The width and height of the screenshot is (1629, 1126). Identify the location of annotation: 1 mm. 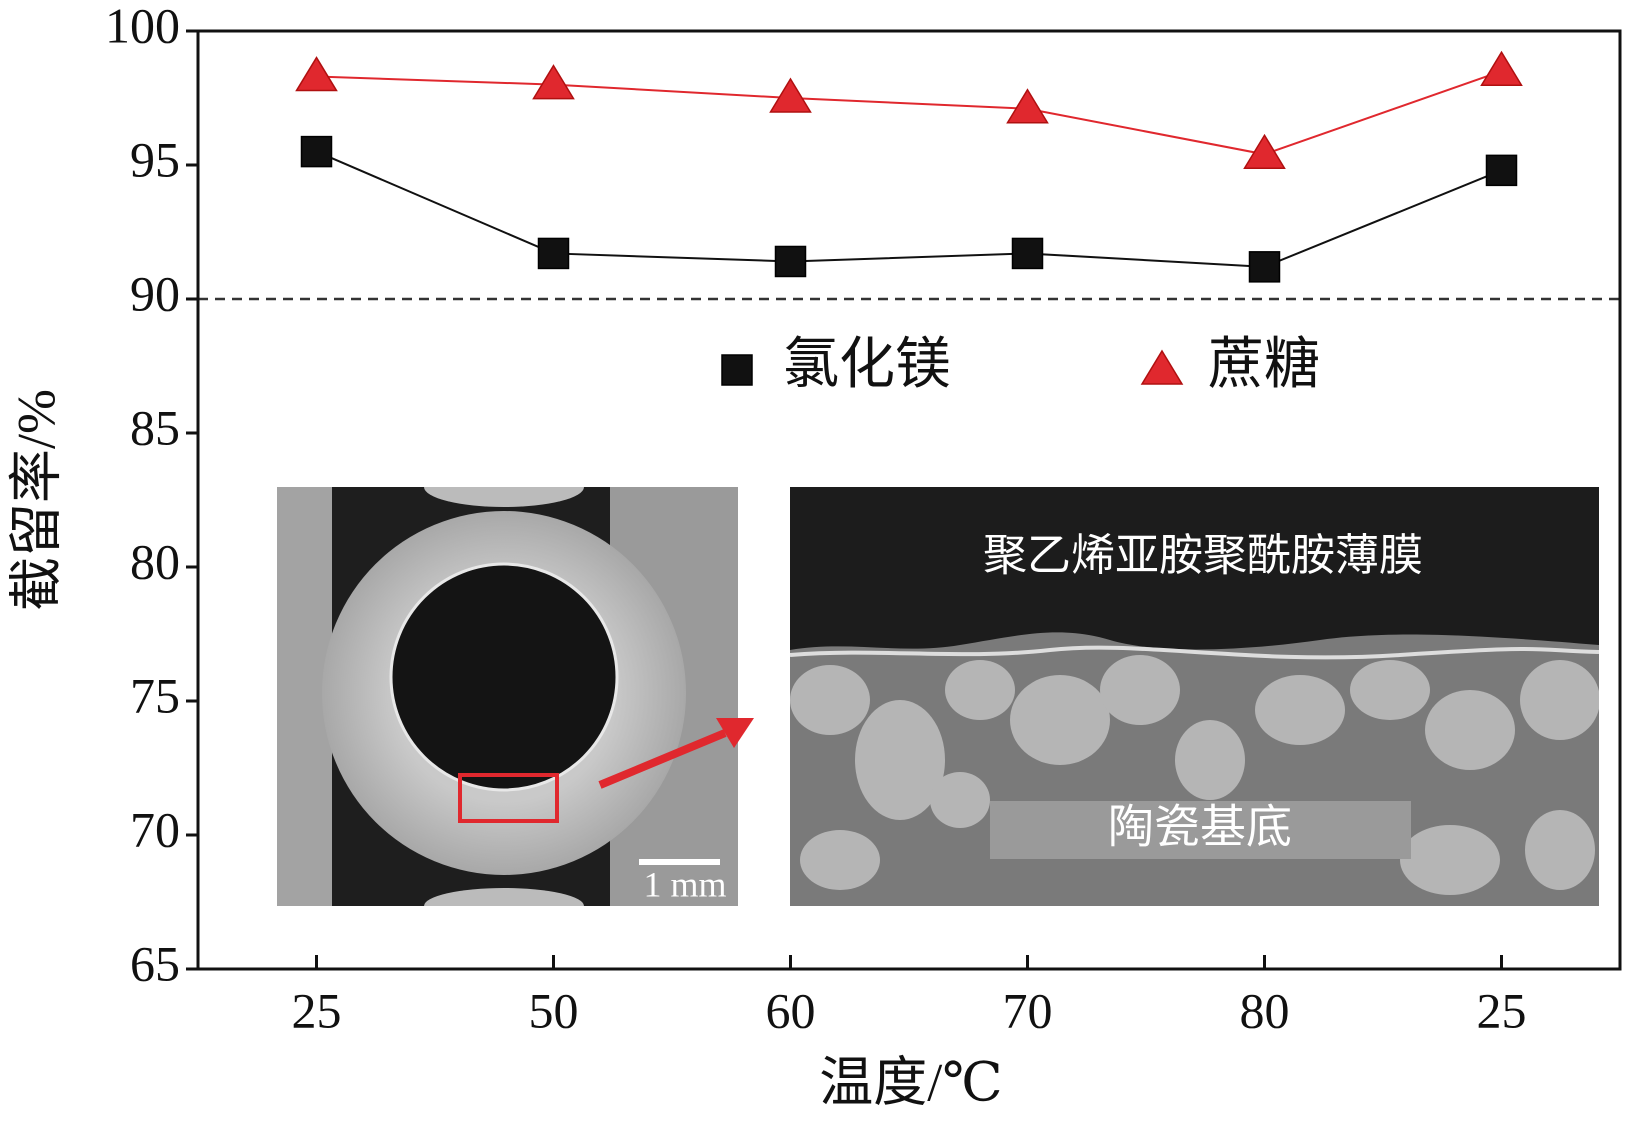
(684, 884).